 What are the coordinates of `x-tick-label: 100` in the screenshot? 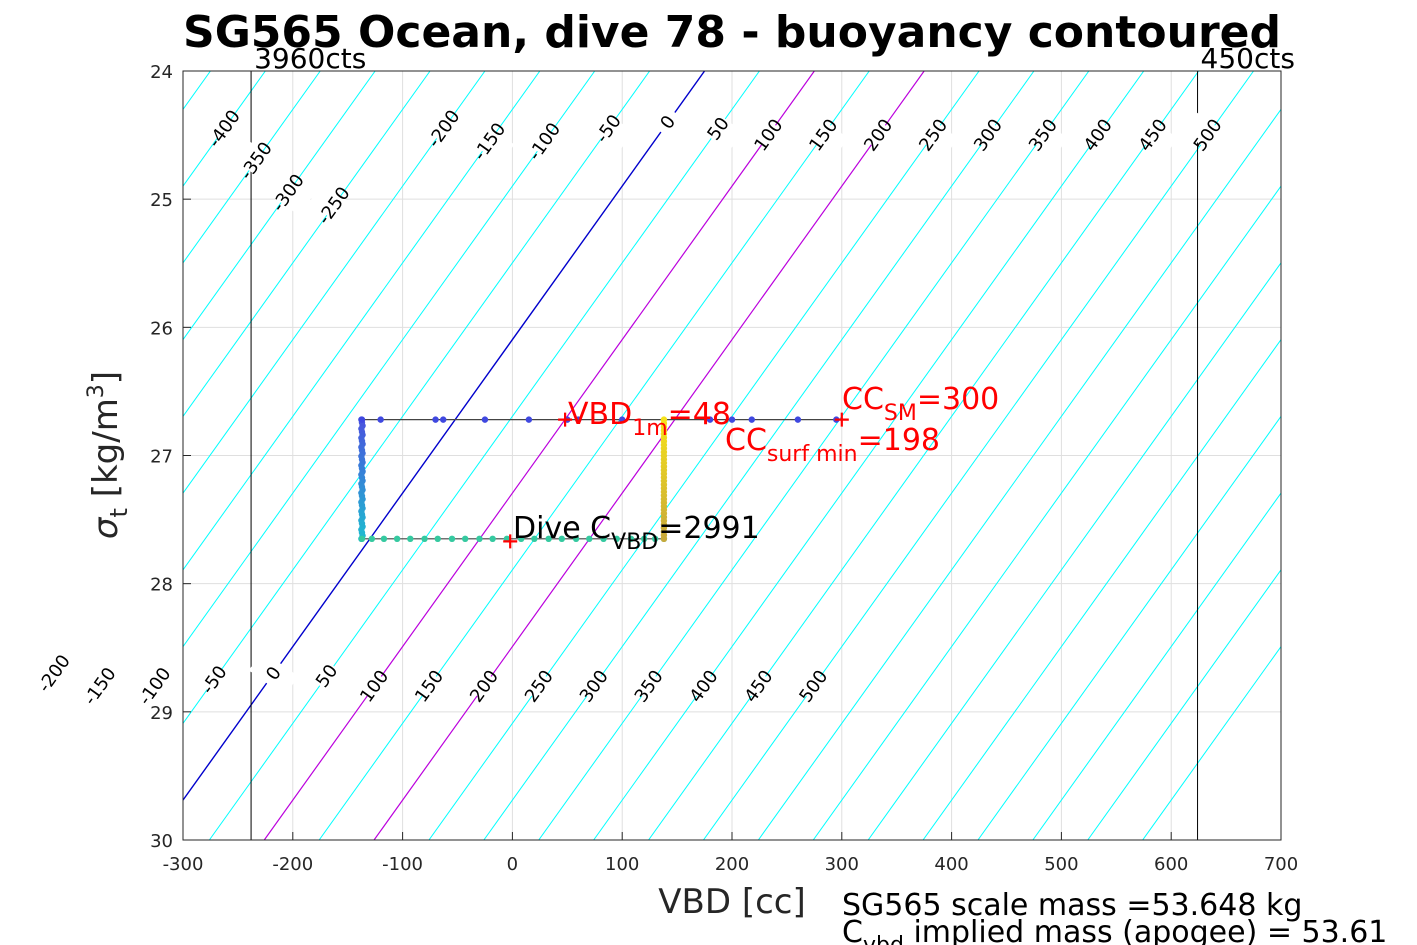 It's located at (622, 864).